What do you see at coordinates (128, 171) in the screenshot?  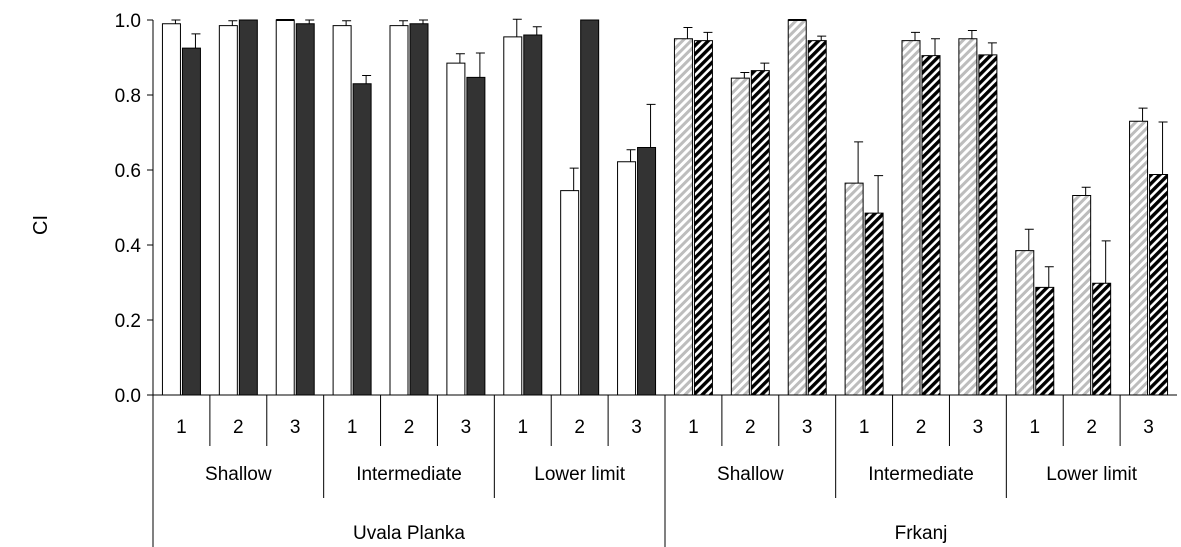 I see `y-tick-label: 0.6` at bounding box center [128, 171].